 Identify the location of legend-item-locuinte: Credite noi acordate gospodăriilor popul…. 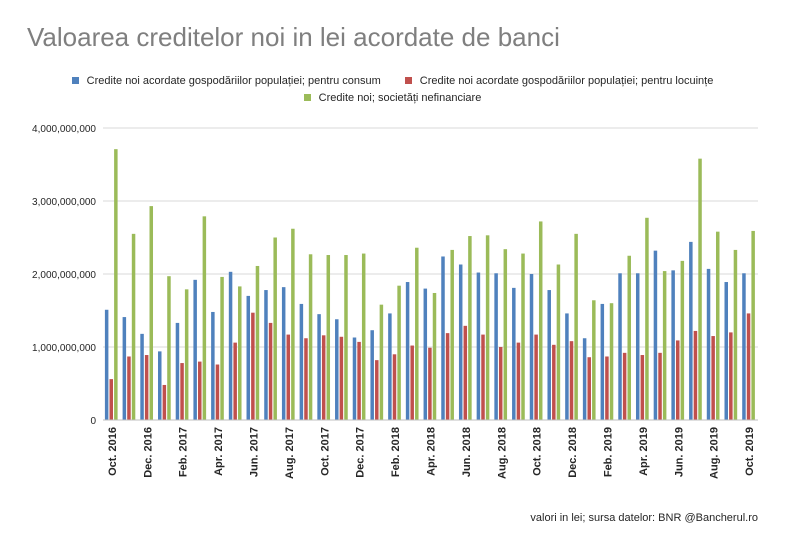
(558, 81).